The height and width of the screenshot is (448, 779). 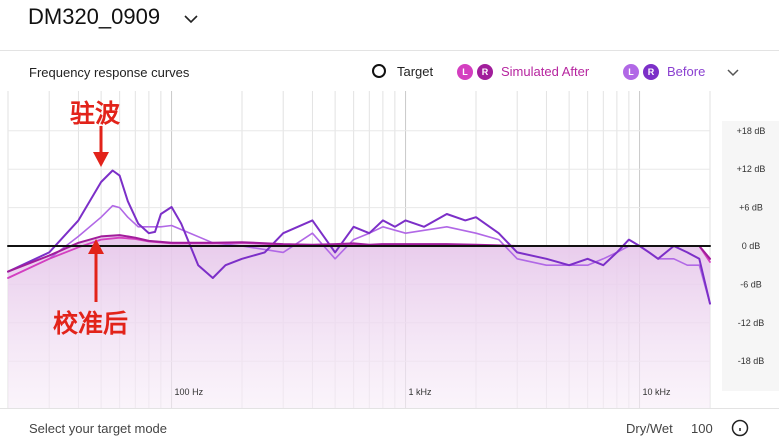 What do you see at coordinates (751, 361) in the screenshot?
I see `y-tick-label: -18 dB` at bounding box center [751, 361].